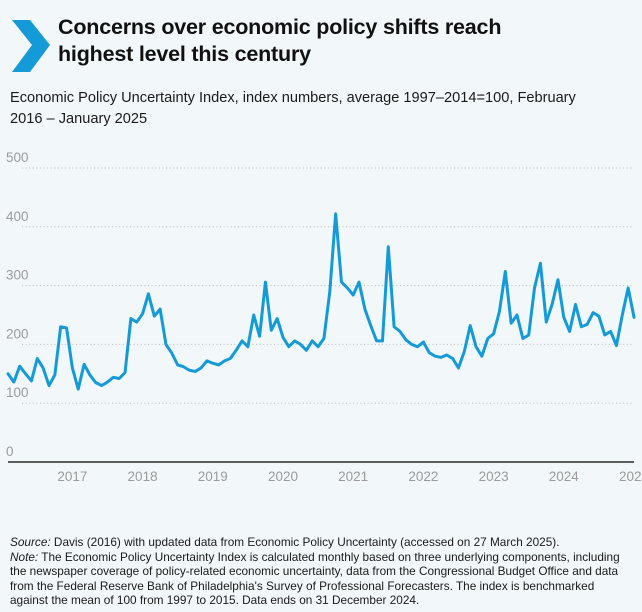  I want to click on y-axis-labels: 0 100 200 300 400 500, so click(17, 304).